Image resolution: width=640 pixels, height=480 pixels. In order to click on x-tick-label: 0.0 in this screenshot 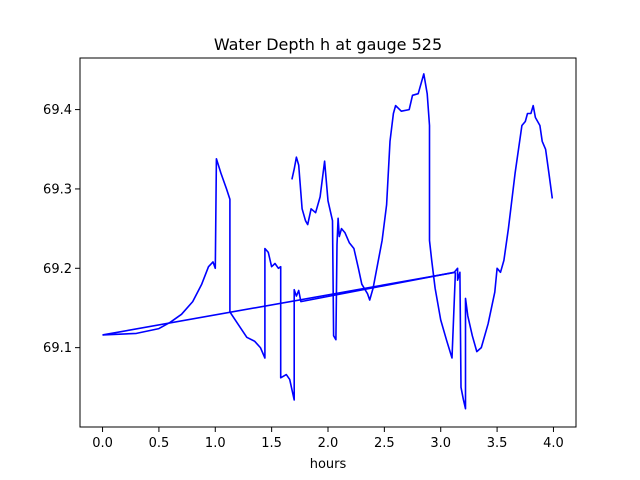, I will do `click(102, 443)`.